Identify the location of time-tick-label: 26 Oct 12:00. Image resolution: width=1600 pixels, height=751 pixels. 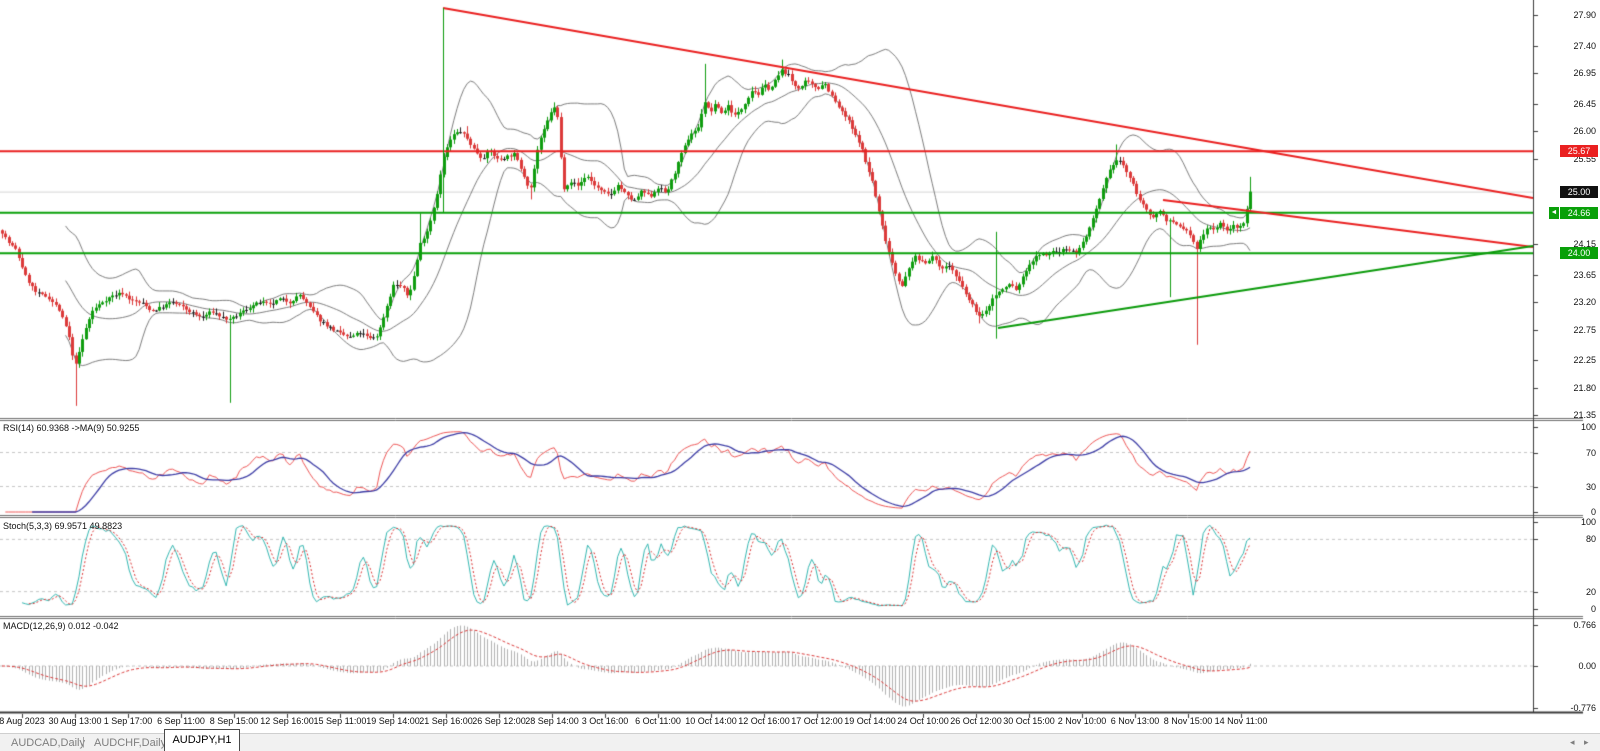
(976, 721).